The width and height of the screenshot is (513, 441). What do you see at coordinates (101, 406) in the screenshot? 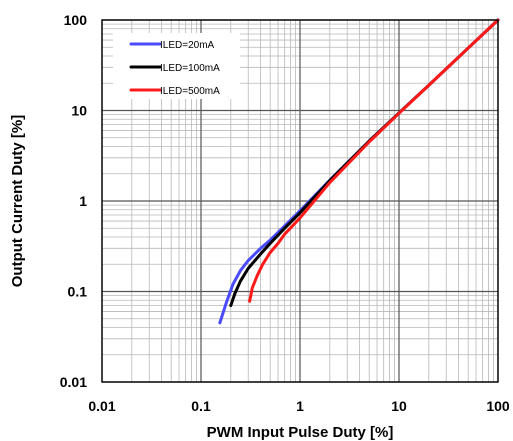
I see `x-tick-label: 0.01` at bounding box center [101, 406].